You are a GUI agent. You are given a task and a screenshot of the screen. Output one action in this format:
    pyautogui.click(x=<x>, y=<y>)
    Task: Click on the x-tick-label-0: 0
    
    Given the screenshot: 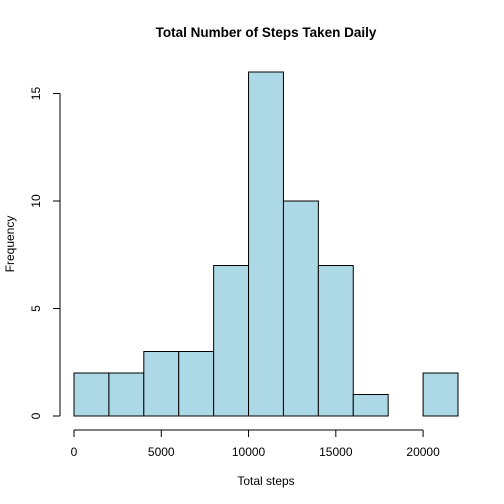 What is the action you would take?
    pyautogui.click(x=74, y=452)
    